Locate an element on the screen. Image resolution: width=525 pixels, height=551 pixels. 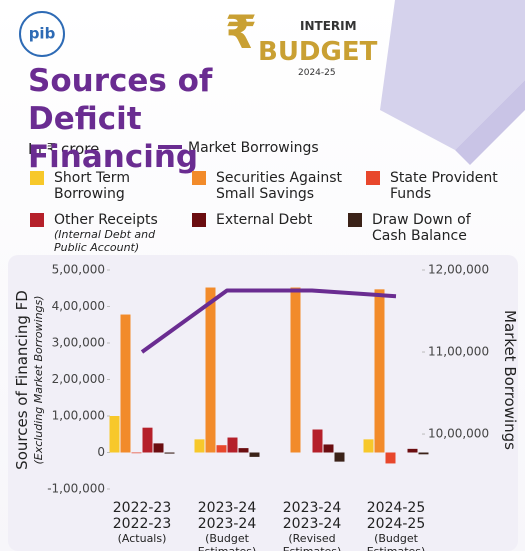
line is located at coordinates (268, 321).